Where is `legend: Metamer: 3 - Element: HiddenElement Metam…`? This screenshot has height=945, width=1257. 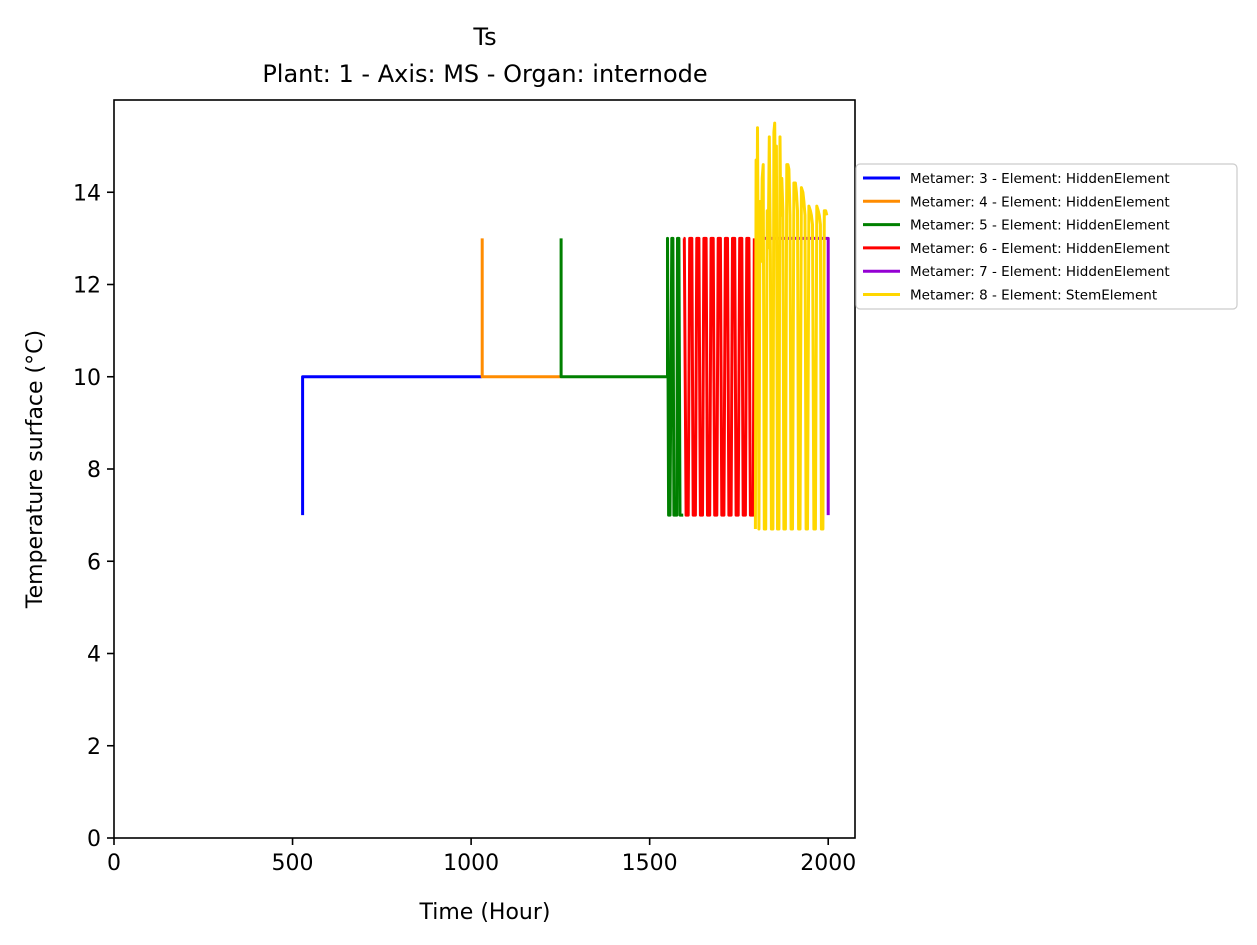 legend: Metamer: 3 - Element: HiddenElement Metam… is located at coordinates (1046, 236).